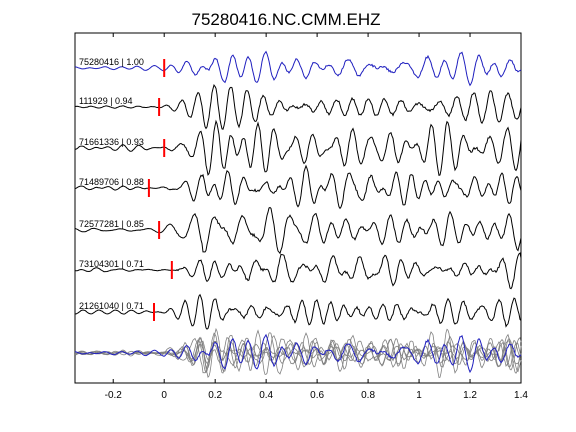  Describe the element at coordinates (286, 19) in the screenshot. I see `chart-title: 75280416.NC.CMM.EHZ` at that location.